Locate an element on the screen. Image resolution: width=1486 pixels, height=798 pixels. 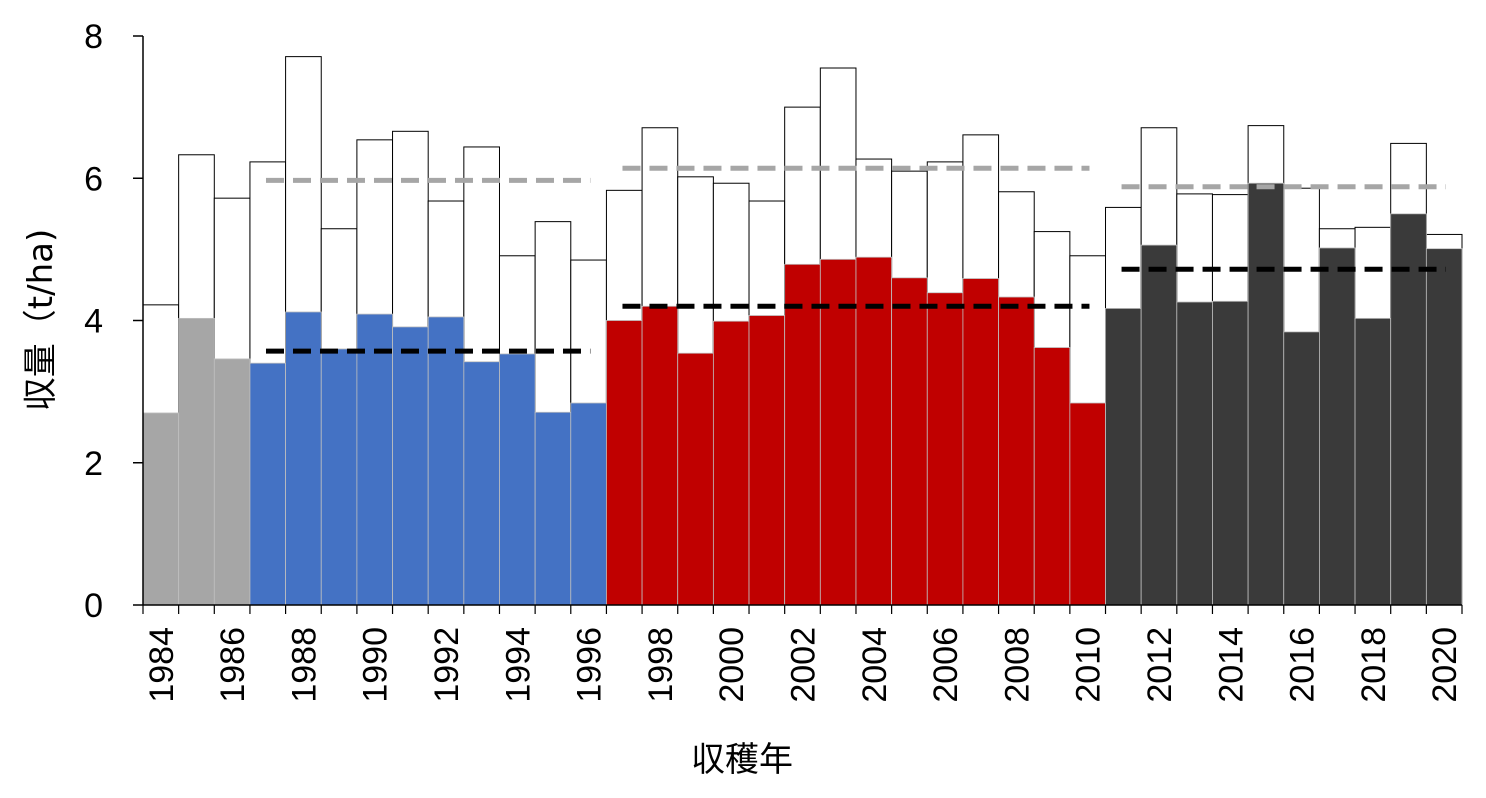
filled-bar-2002 is located at coordinates (802, 434).